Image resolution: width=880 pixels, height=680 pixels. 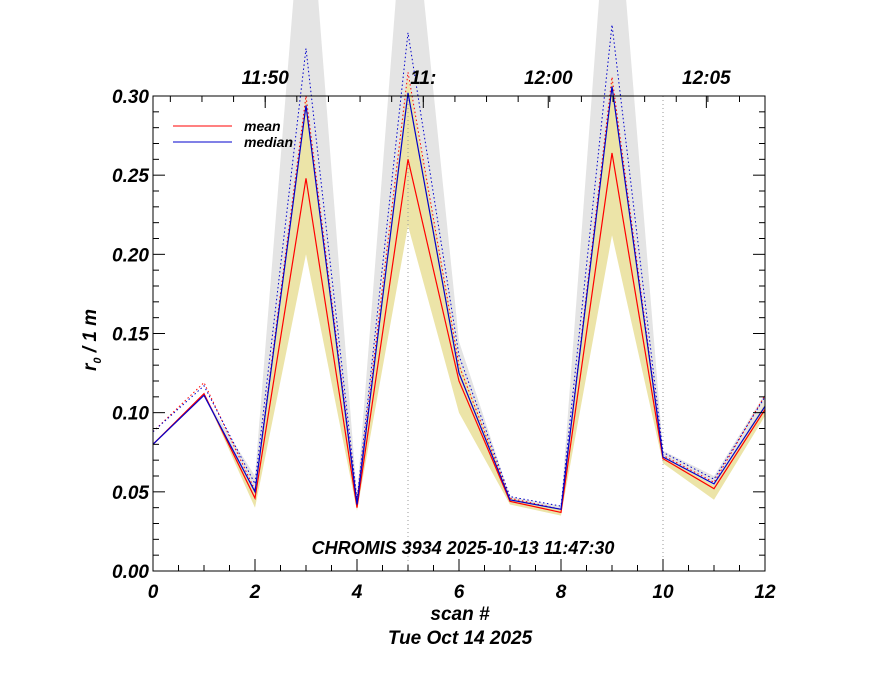 I want to click on x-tick-label: 10, so click(x=663, y=592).